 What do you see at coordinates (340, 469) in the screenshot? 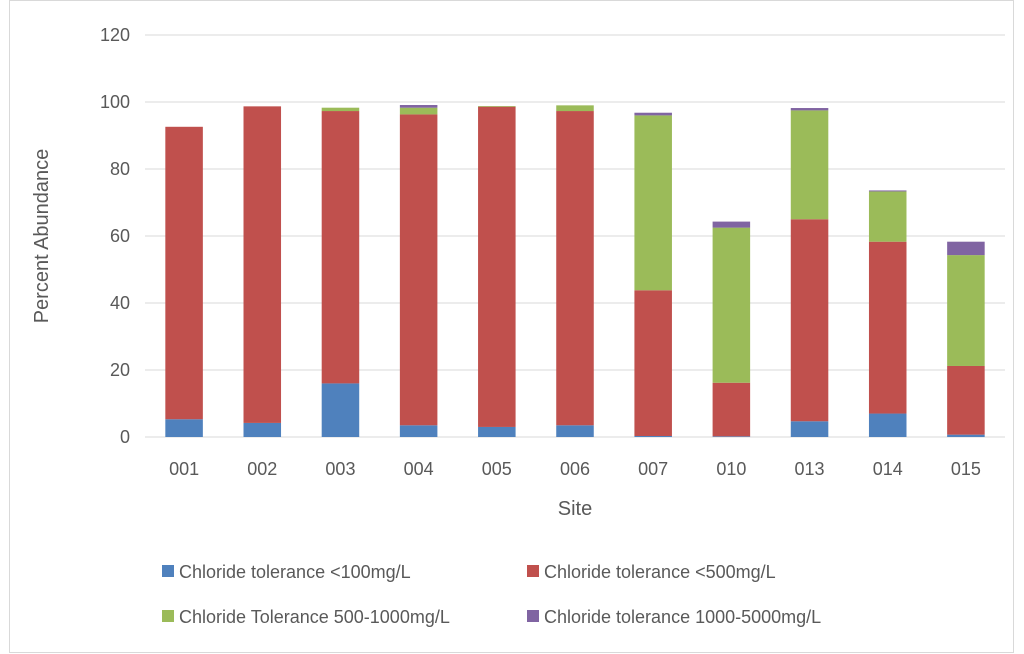
I see `x-tick-label: 003` at bounding box center [340, 469].